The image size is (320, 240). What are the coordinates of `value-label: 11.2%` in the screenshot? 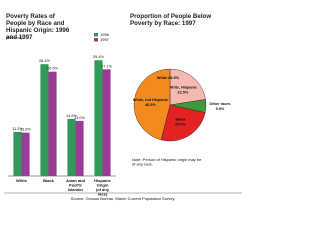 It's located at (17, 129).